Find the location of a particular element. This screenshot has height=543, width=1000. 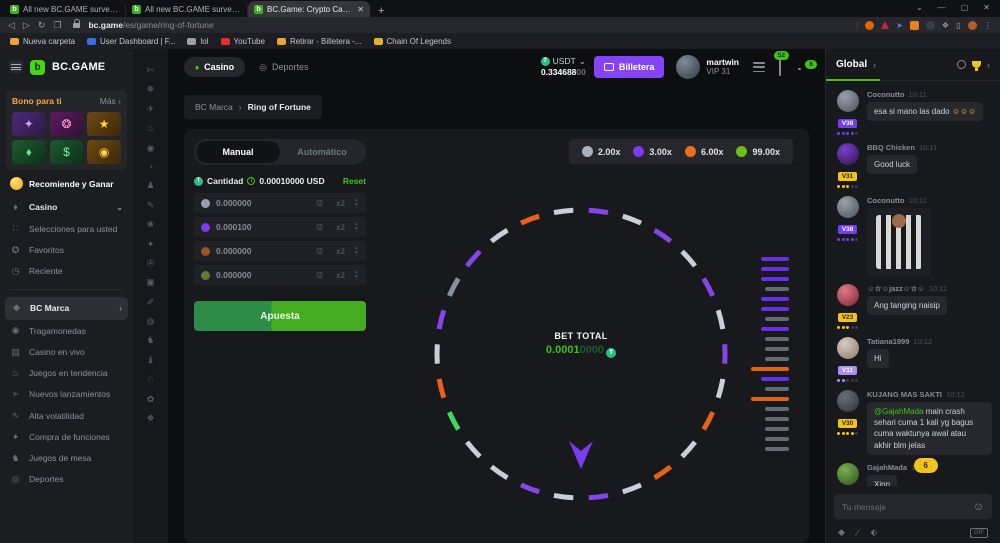

game-category-icon: ✿ is located at coordinates (150, 398).